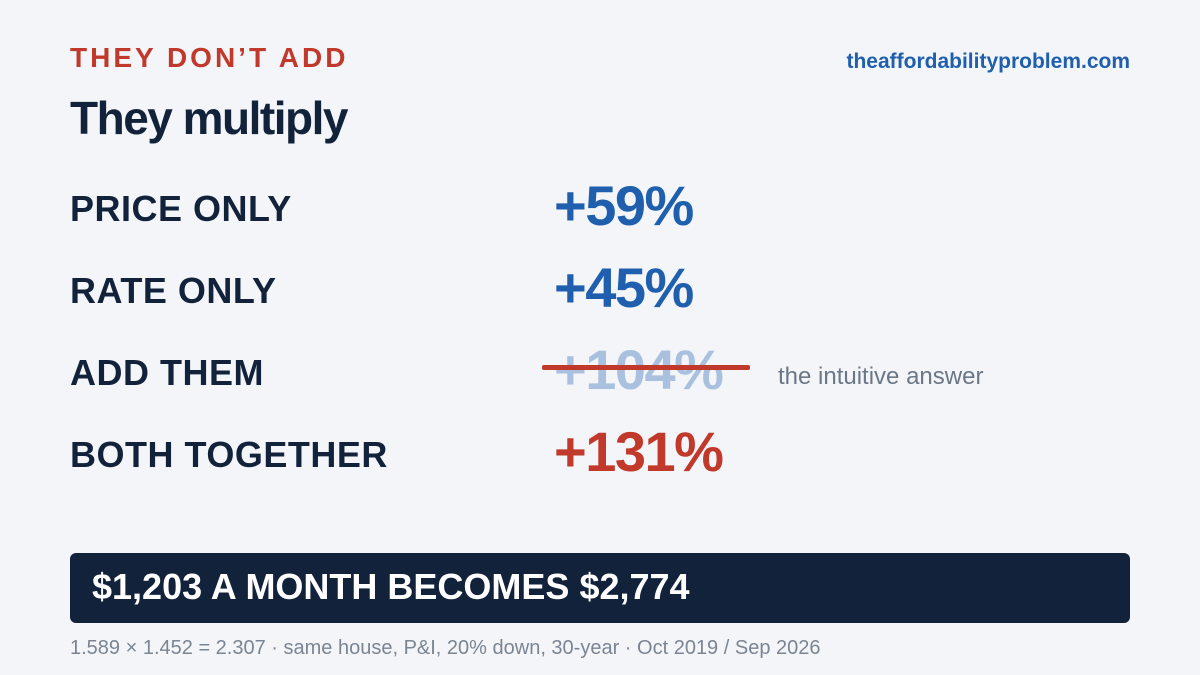 This screenshot has width=1200, height=675. What do you see at coordinates (209, 118) in the screenshot?
I see `page-title: They multiply` at bounding box center [209, 118].